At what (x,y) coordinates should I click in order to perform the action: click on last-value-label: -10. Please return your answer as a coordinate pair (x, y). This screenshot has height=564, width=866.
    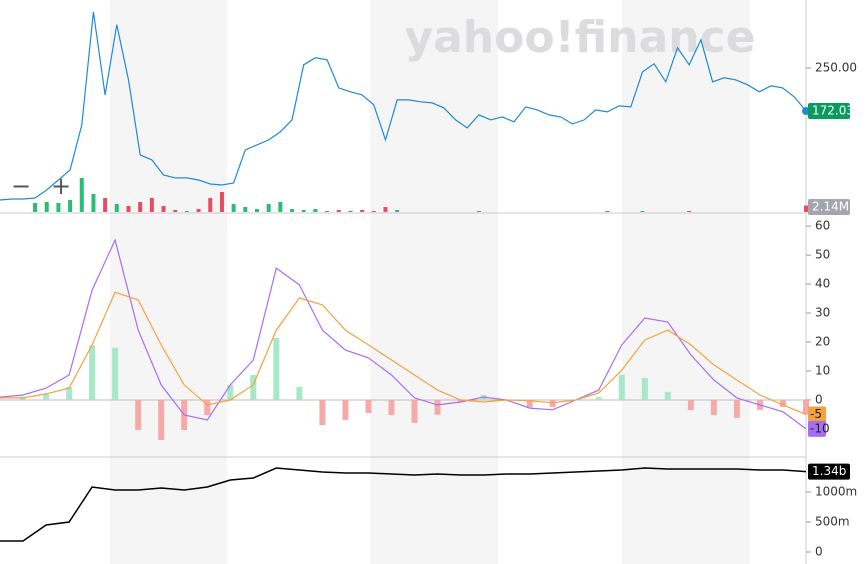
    Looking at the image, I should click on (820, 428).